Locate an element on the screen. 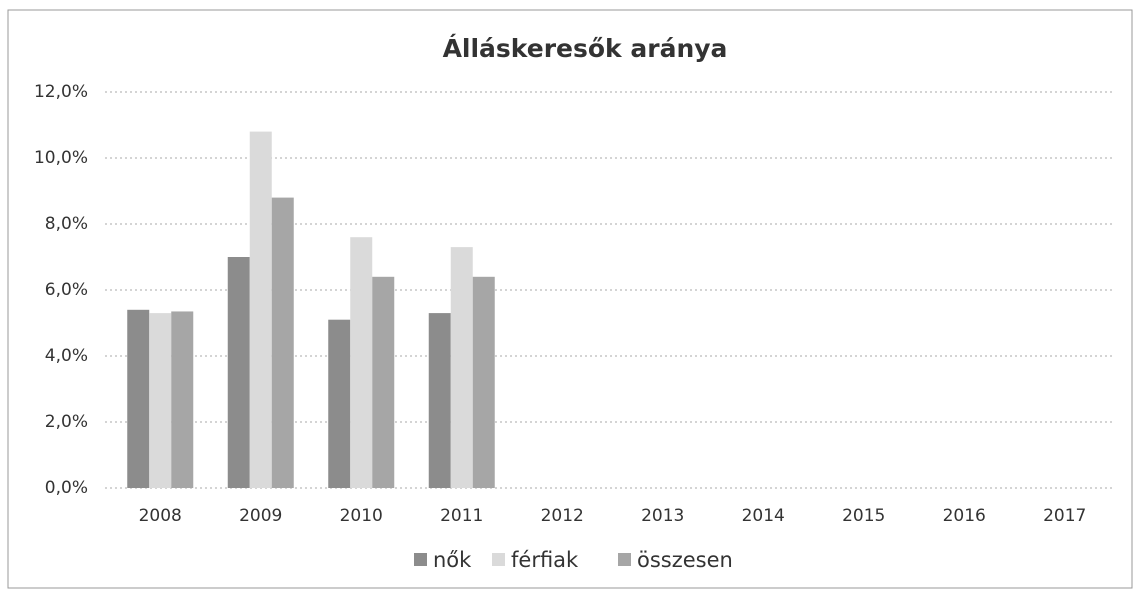 Image resolution: width=1138 pixels, height=589 pixels. x-tick-label: 2009 is located at coordinates (260, 516).